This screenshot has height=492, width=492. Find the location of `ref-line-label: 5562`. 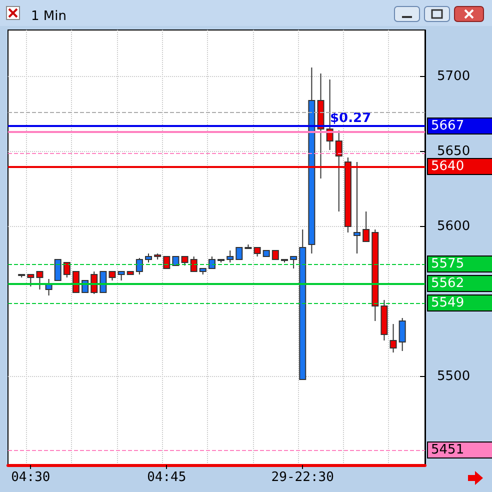

ref-line-label: 5562 is located at coordinates (447, 283).